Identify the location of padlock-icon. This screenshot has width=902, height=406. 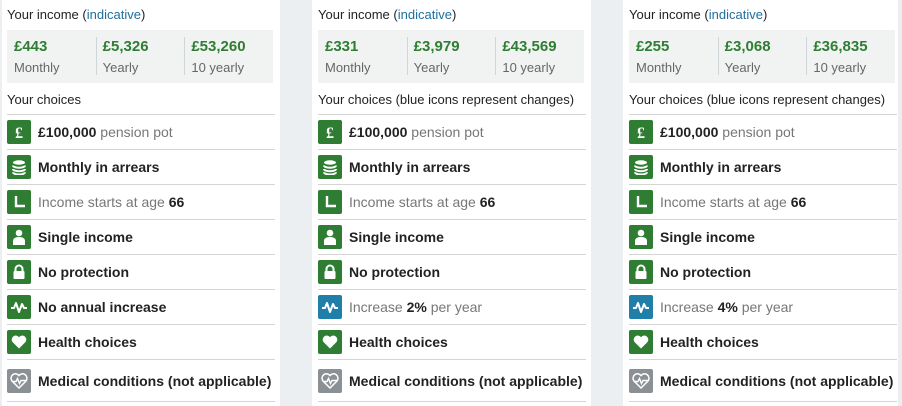
(330, 272).